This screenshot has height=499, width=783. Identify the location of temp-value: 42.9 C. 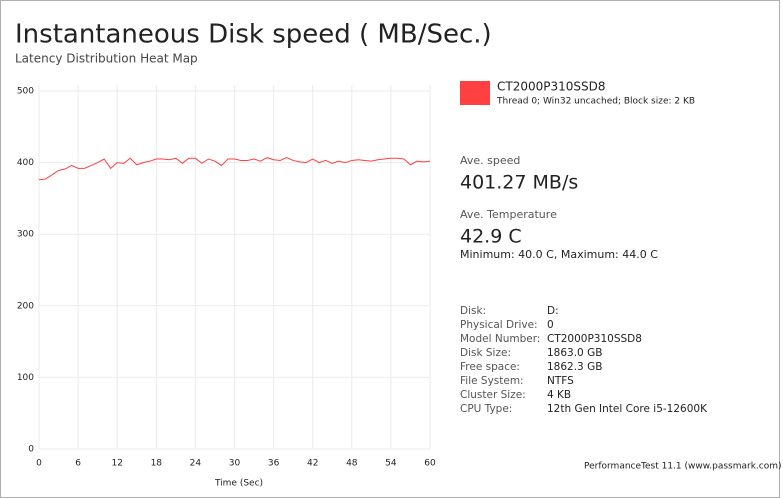
(491, 237).